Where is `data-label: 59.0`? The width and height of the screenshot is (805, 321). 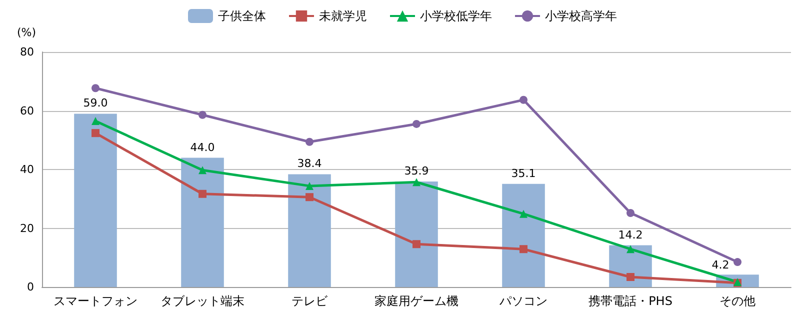 data-label: 59.0 is located at coordinates (95, 103).